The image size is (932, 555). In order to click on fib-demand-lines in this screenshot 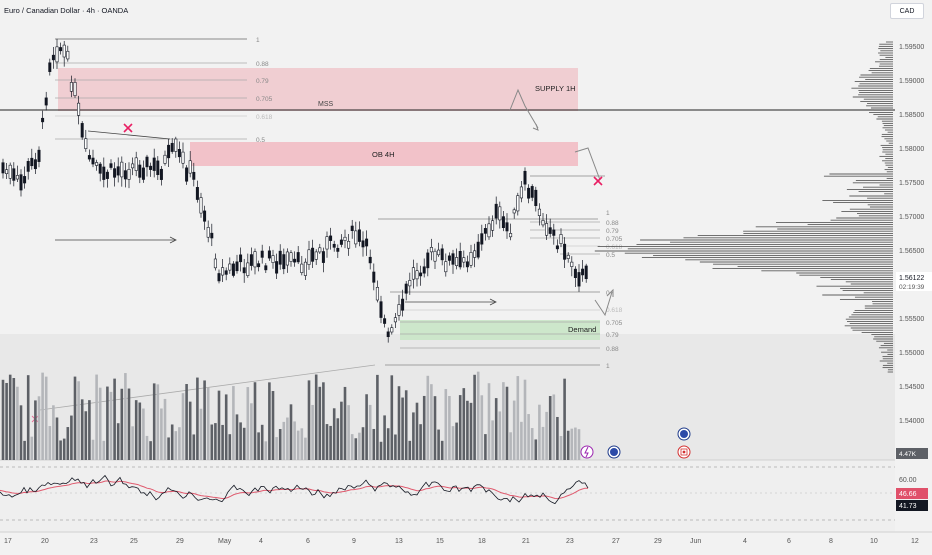, I will do `click(492, 328)`.